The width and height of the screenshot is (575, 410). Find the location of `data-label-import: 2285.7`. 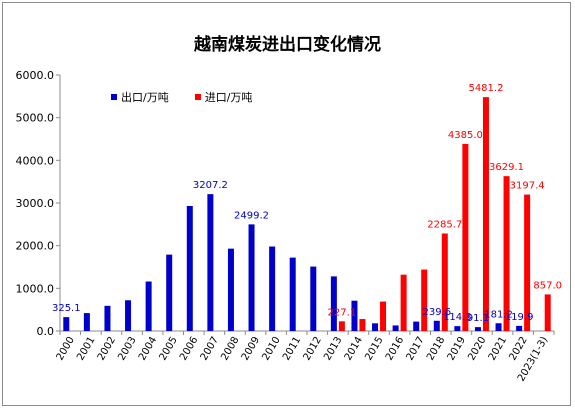

data-label-import: 2285.7 is located at coordinates (444, 224).